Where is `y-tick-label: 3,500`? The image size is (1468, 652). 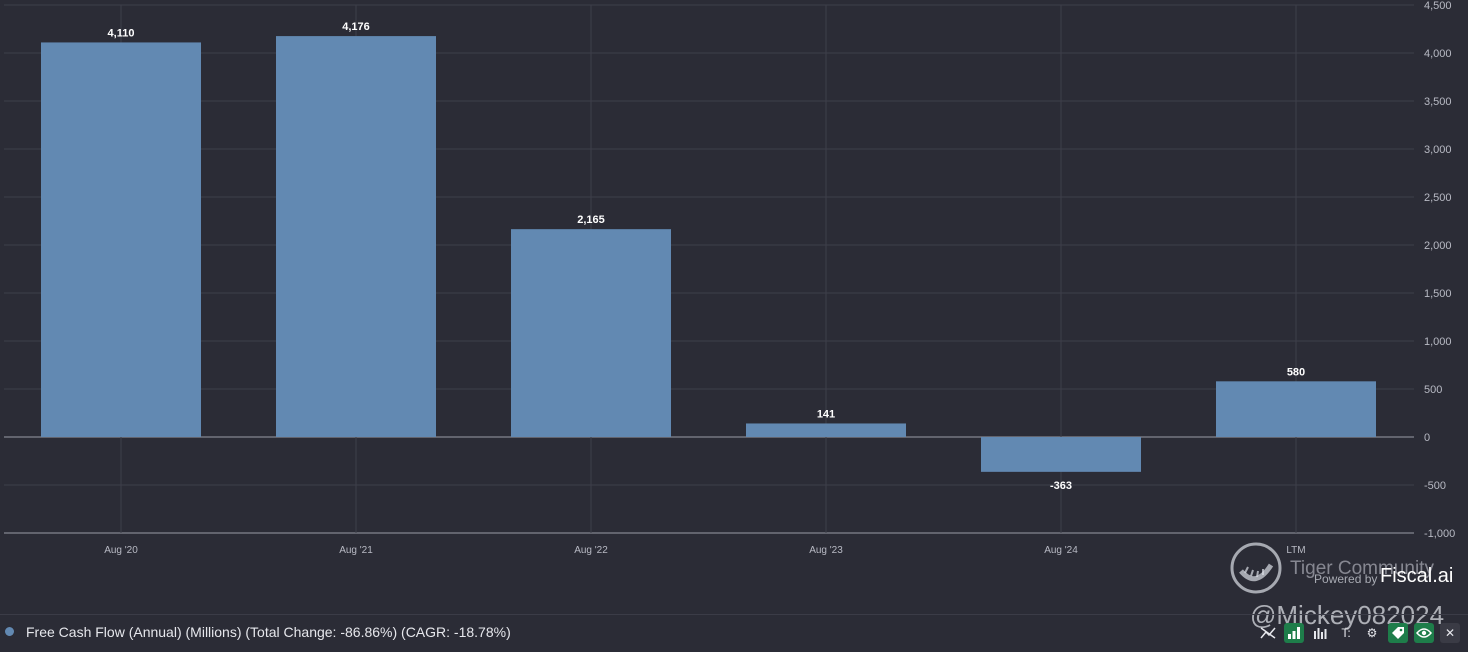 y-tick-label: 3,500 is located at coordinates (1438, 102).